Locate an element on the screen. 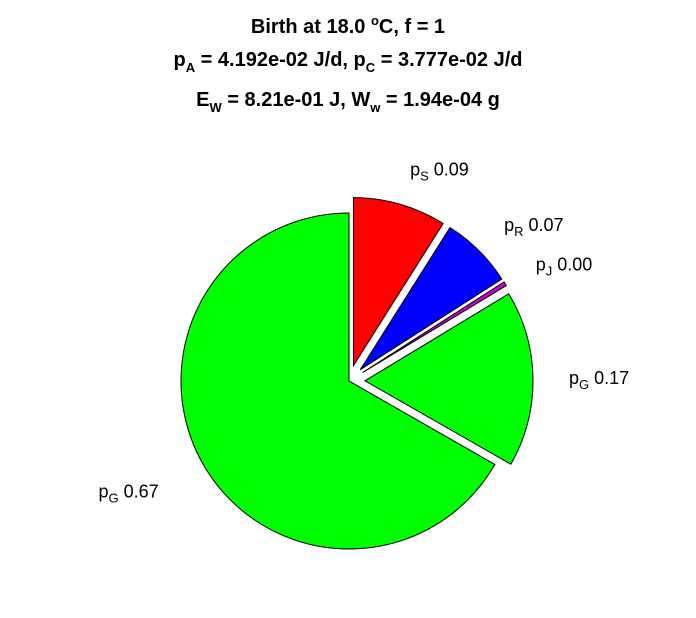 The image size is (696, 618). slice-label-g-3: pG 0.17 is located at coordinates (599, 380).